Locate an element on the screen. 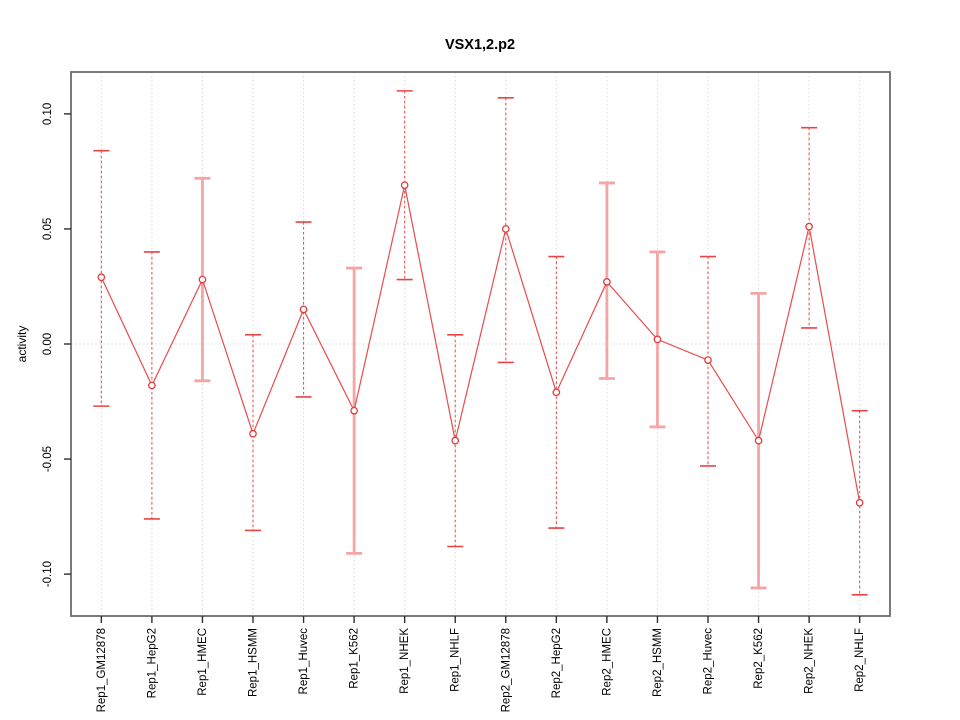  x-tick-label: Rep1_Huvec is located at coordinates (304, 661).